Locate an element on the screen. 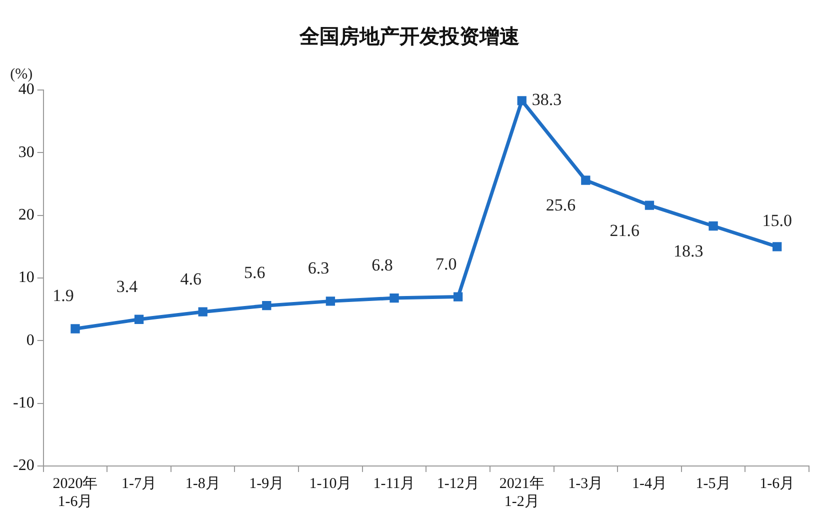  x-tick-label: 2021年 1-2月 is located at coordinates (521, 492).